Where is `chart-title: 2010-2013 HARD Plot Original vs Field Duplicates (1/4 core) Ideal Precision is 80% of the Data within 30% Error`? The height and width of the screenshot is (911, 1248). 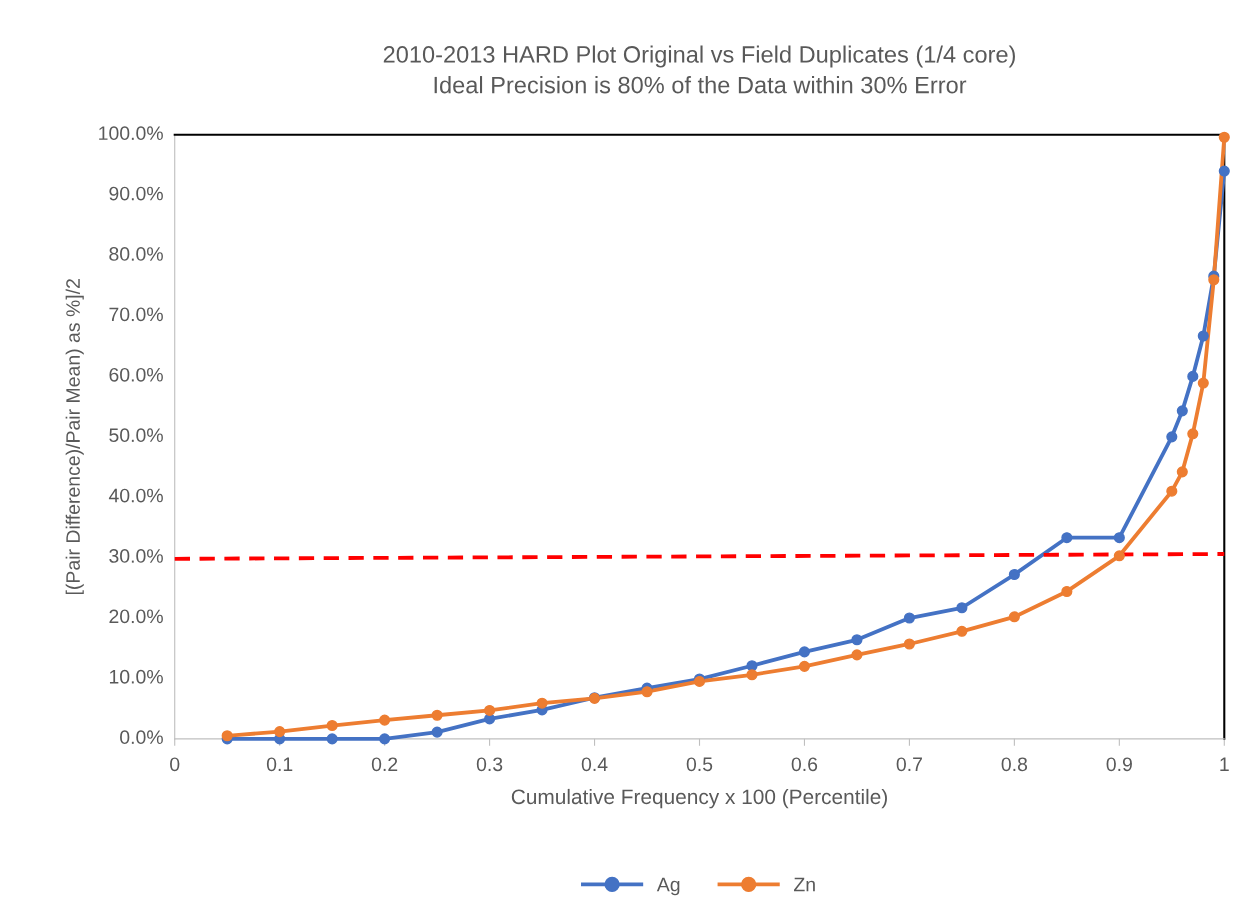
chart-title: 2010-2013 HARD Plot Original vs Field Duplicates (1/4 core) Ideal Precision is 80% of the Data within 30% Error is located at coordinates (699, 69).